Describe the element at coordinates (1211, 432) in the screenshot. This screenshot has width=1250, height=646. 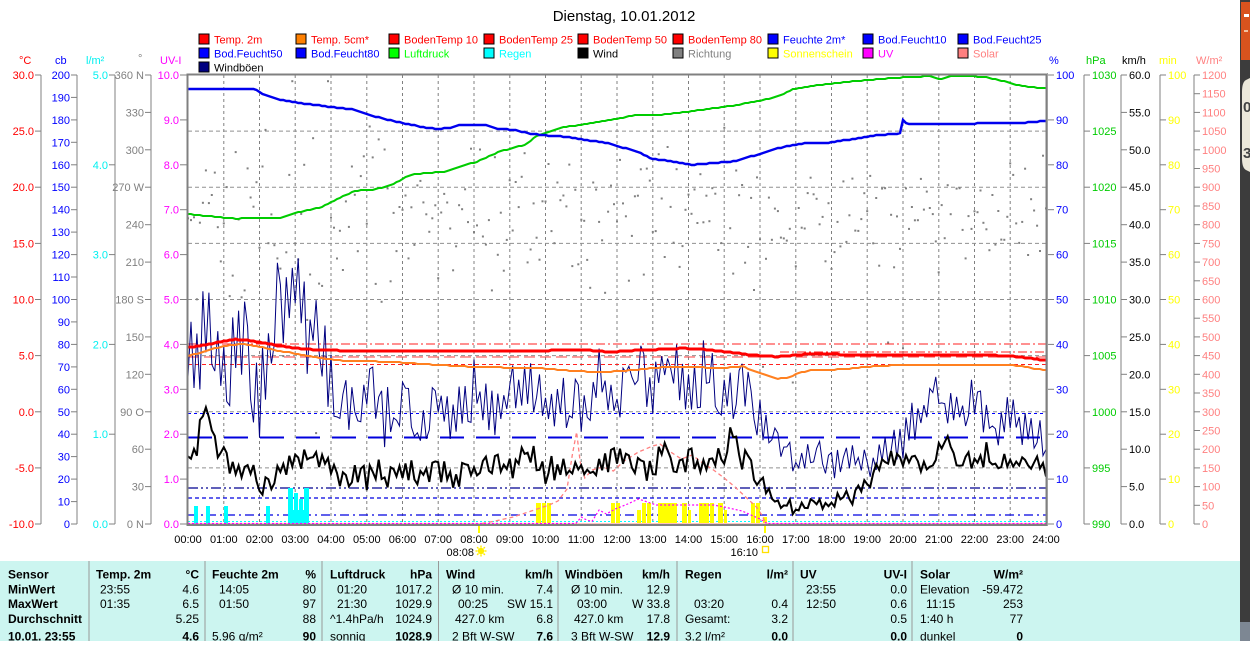
I see `svg-text: 250` at that location.